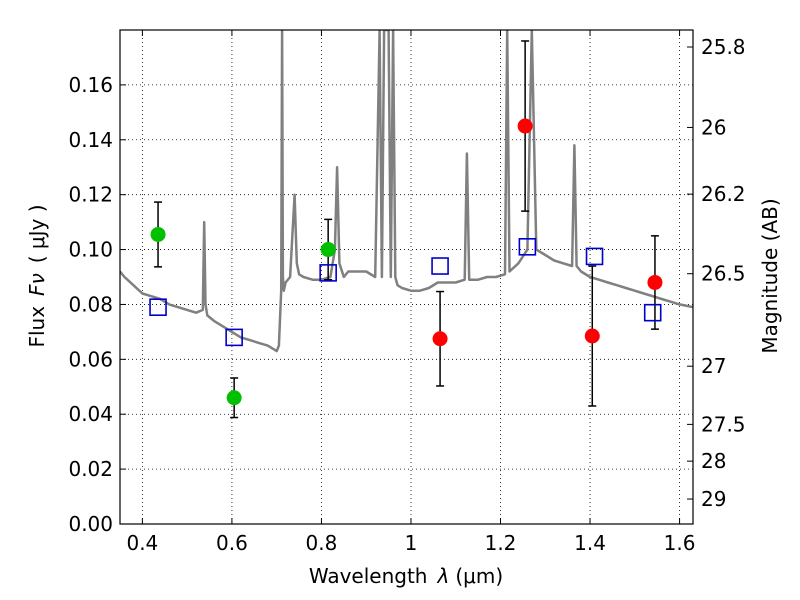 This screenshot has height=600, width=800. What do you see at coordinates (90, 469) in the screenshot?
I see `y-tick-label: 0.02` at bounding box center [90, 469].